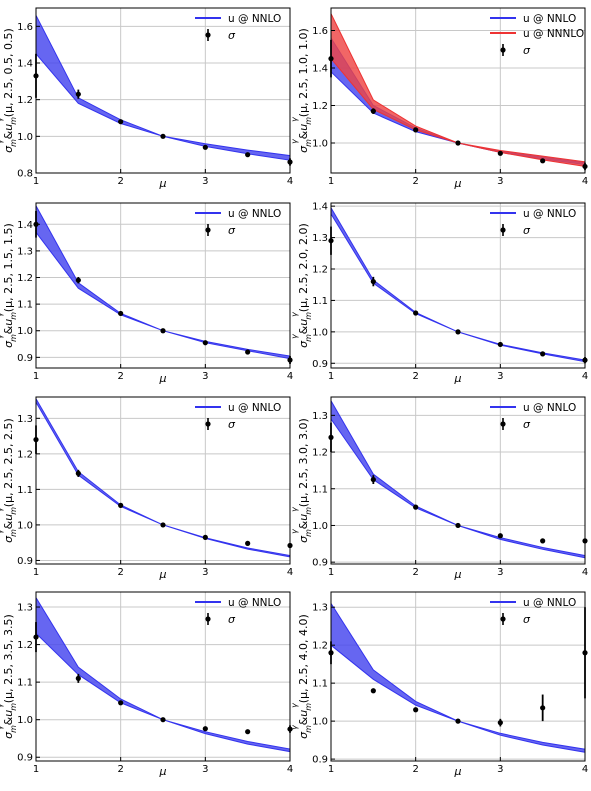  What do you see at coordinates (301, 480) in the screenshot?
I see `y-axis-label: σmγ&umγ(μ, 2.5, 3.0, 3.0)` at bounding box center [301, 480].